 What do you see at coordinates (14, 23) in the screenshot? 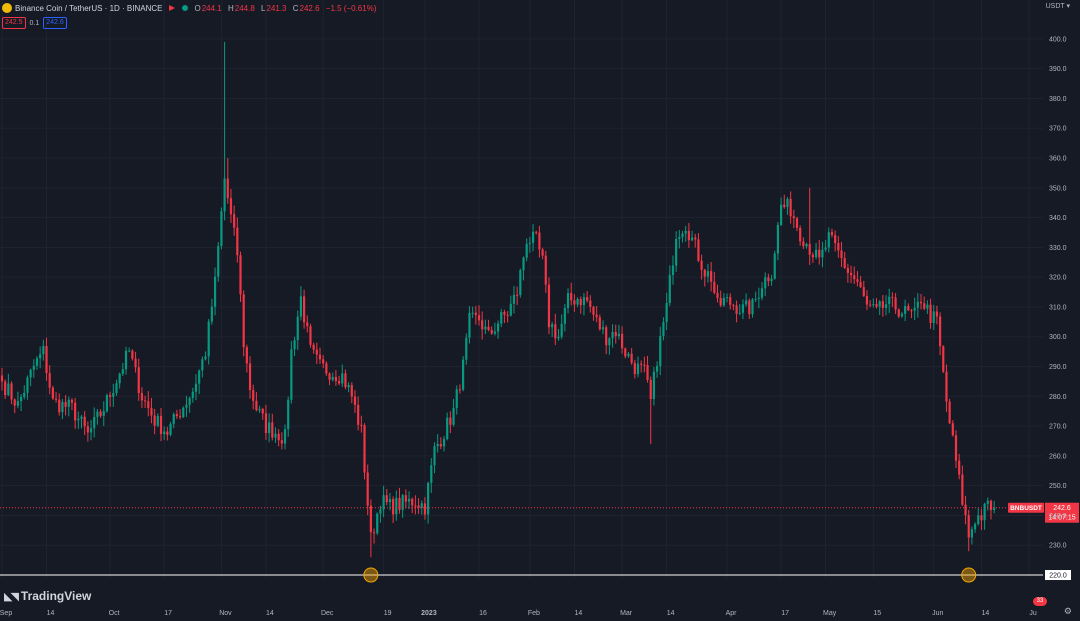
I see `bid-price: 242.5` at bounding box center [14, 23].